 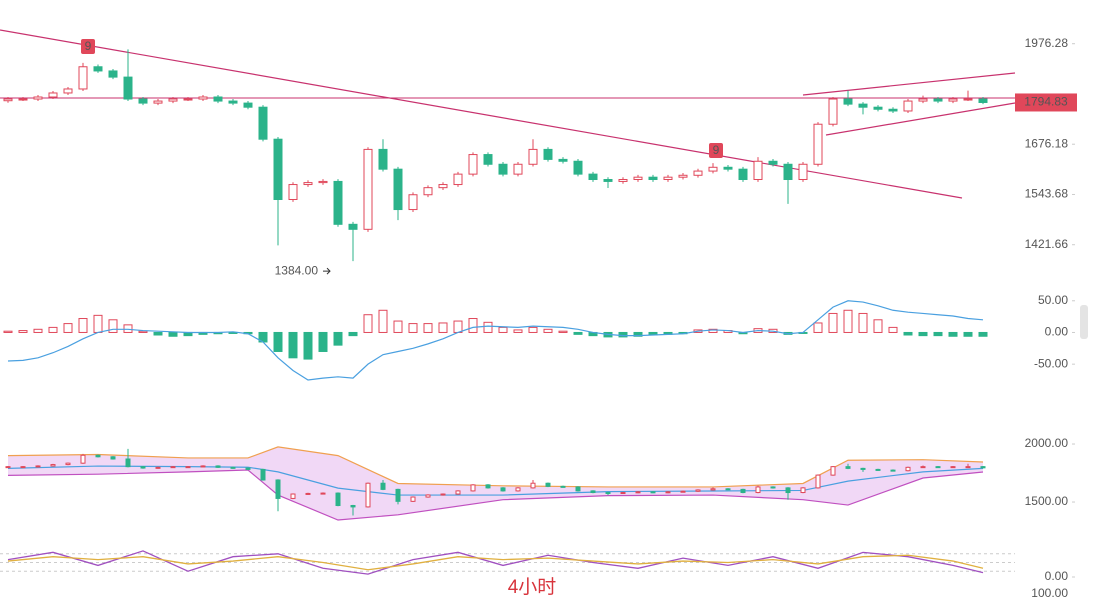 I want to click on band-line, so click(x=495, y=495).